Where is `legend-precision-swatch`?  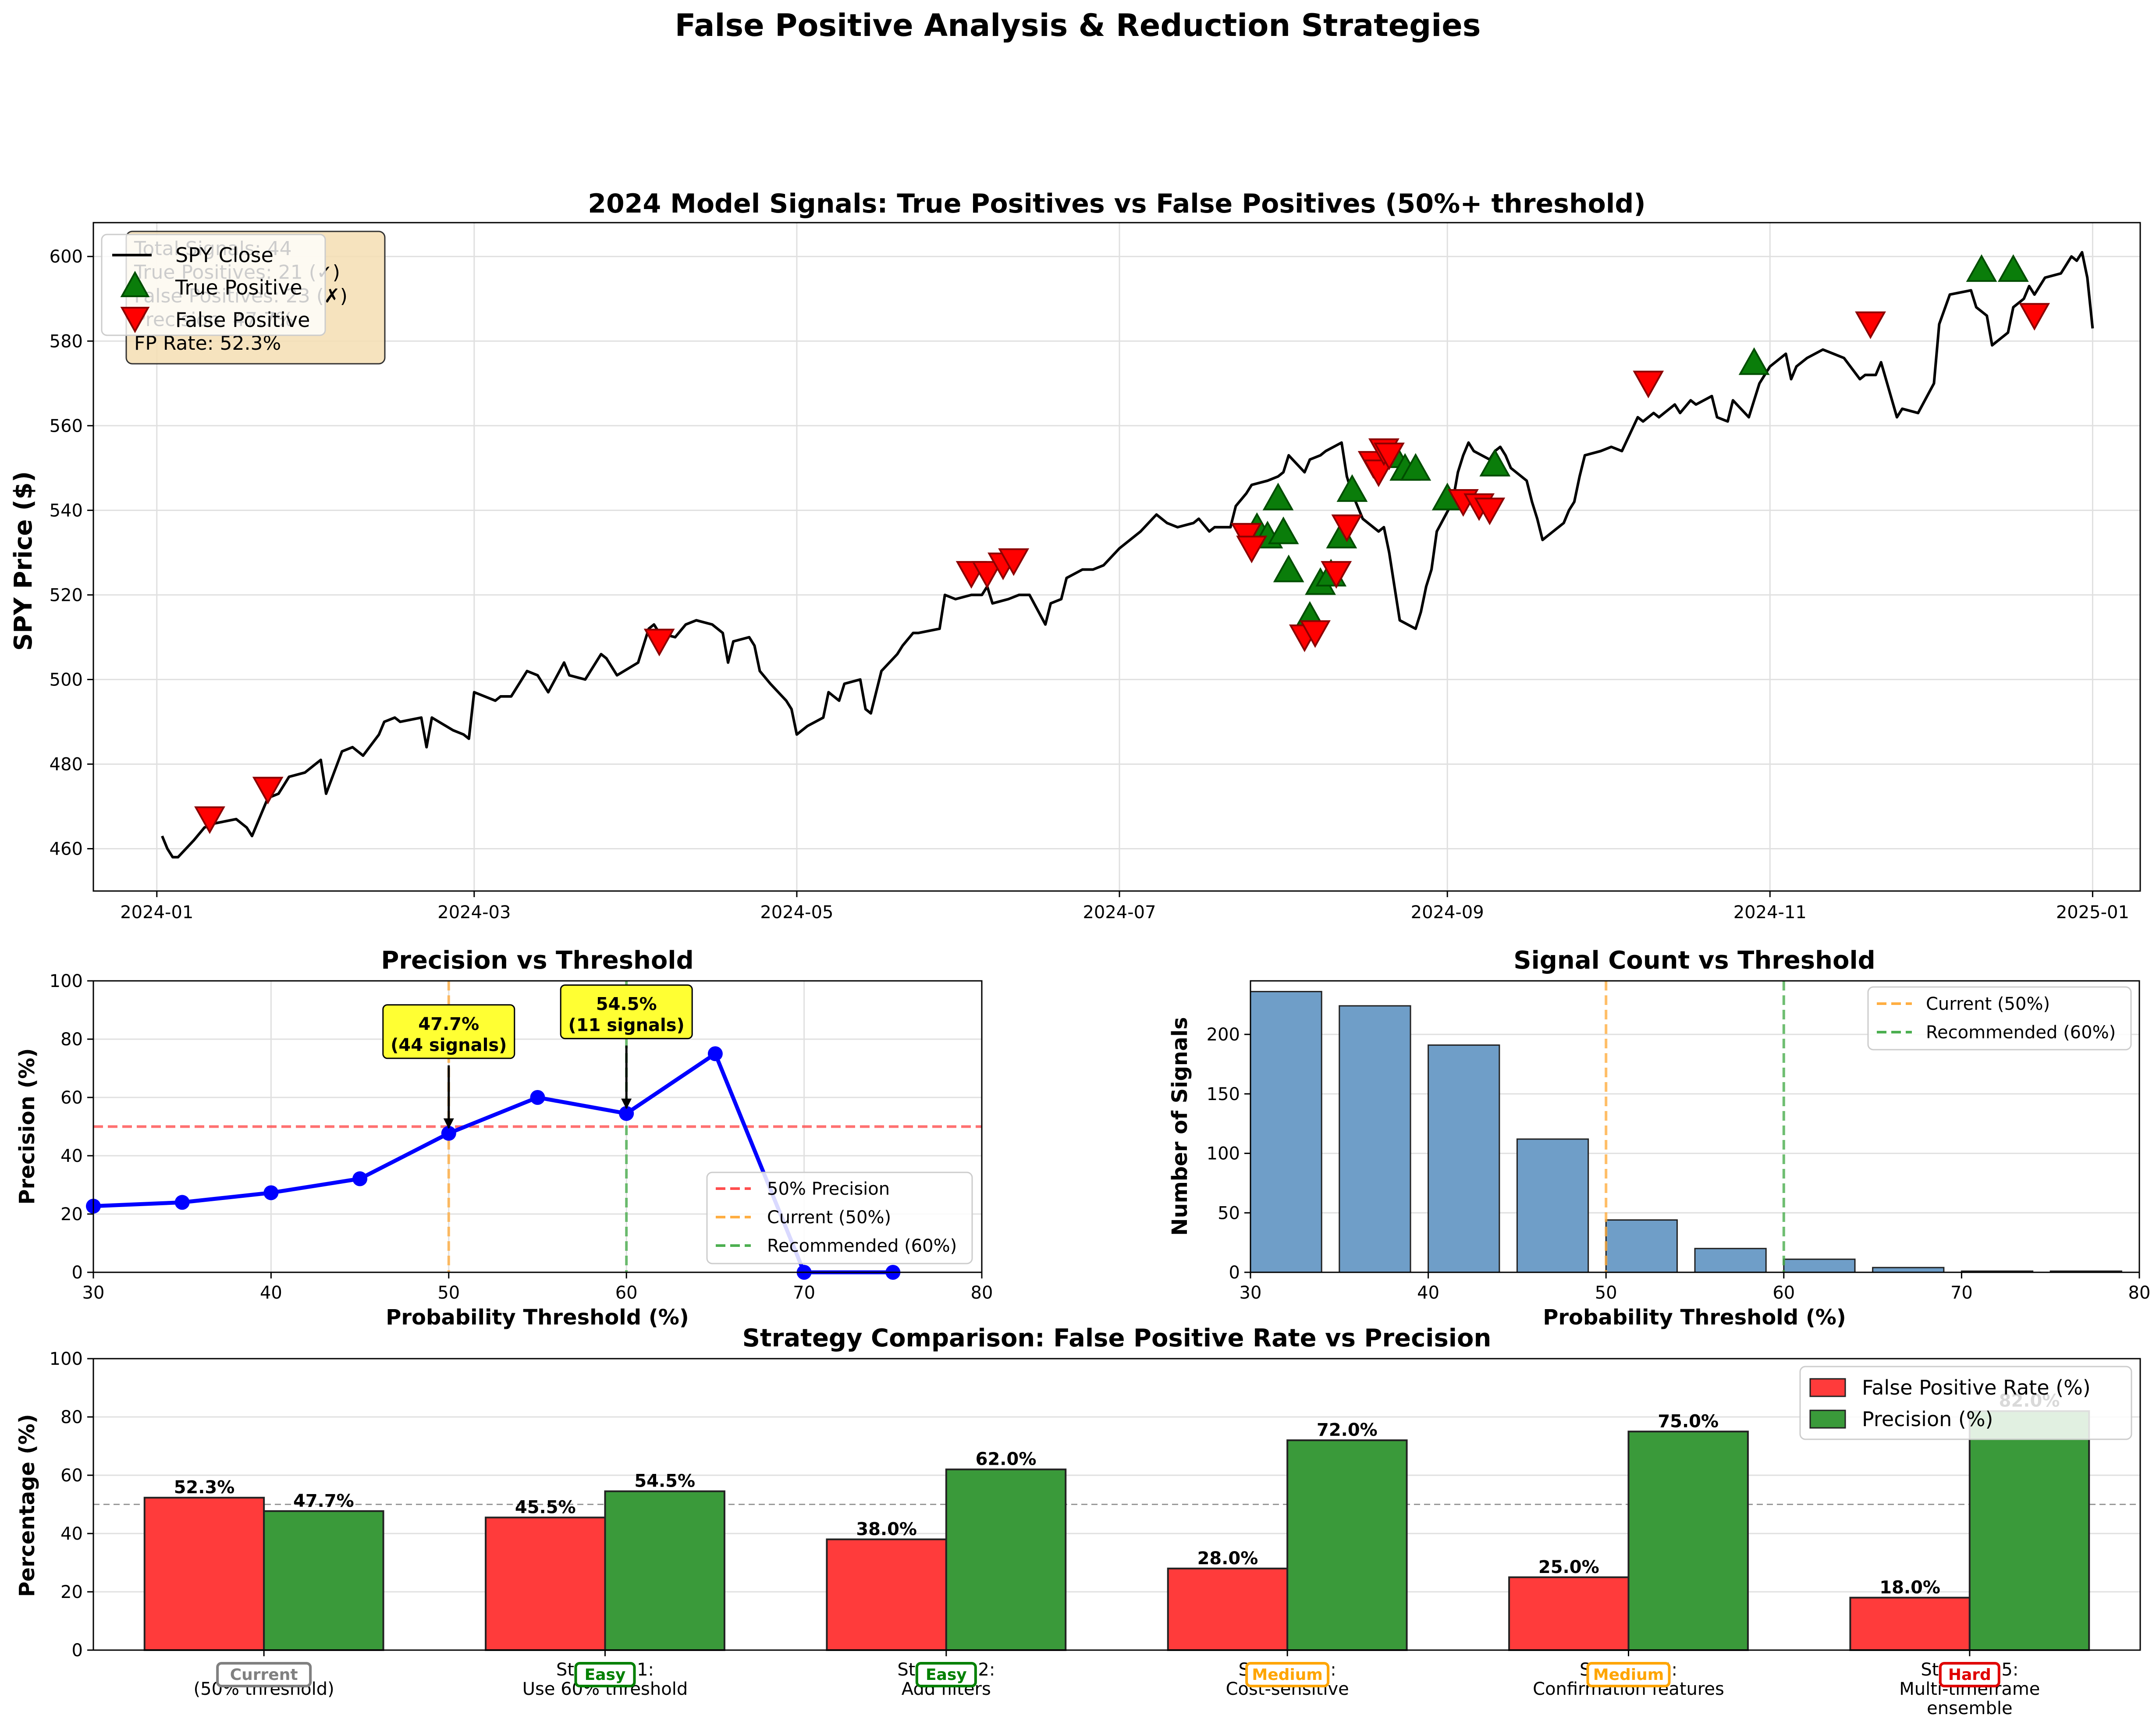 legend-precision-swatch is located at coordinates (1827, 1419).